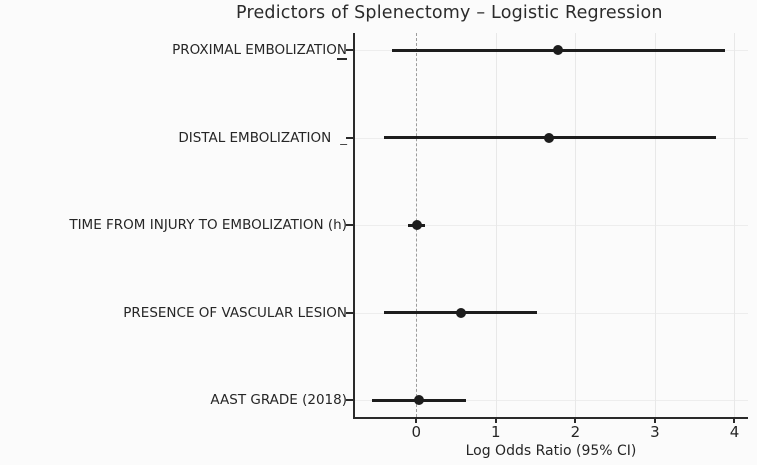 Image resolution: width=757 pixels, height=465 pixels. I want to click on x-tick-label: 3, so click(655, 432).